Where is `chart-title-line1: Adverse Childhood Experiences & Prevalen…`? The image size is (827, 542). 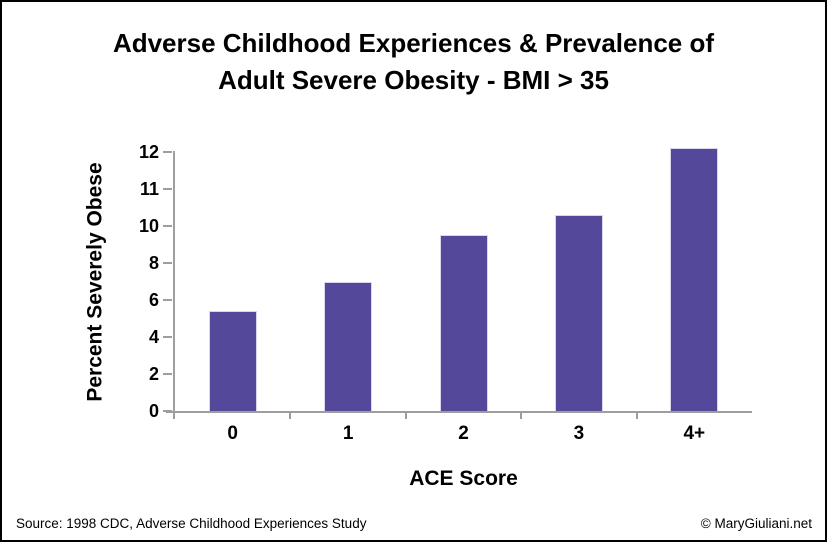
chart-title-line1: Adverse Childhood Experiences & Prevalen… is located at coordinates (413, 43).